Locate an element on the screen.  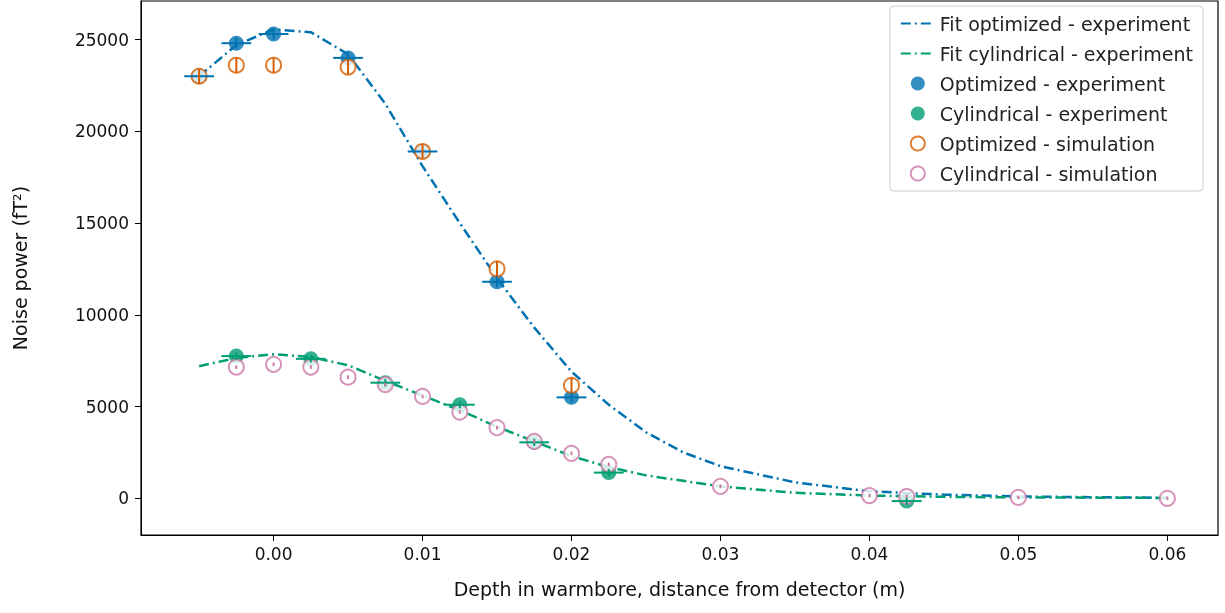
x-tick-label: 0.00 is located at coordinates (273, 553).